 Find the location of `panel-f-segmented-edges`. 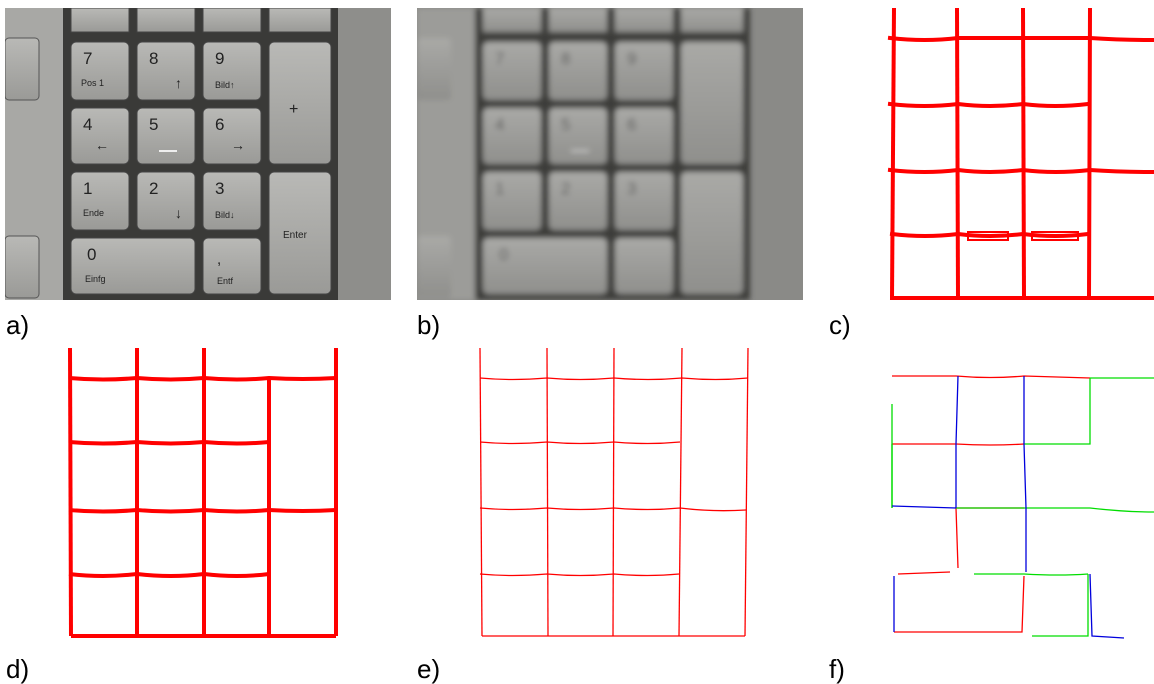

panel-f-segmented-edges is located at coordinates (1019, 505).